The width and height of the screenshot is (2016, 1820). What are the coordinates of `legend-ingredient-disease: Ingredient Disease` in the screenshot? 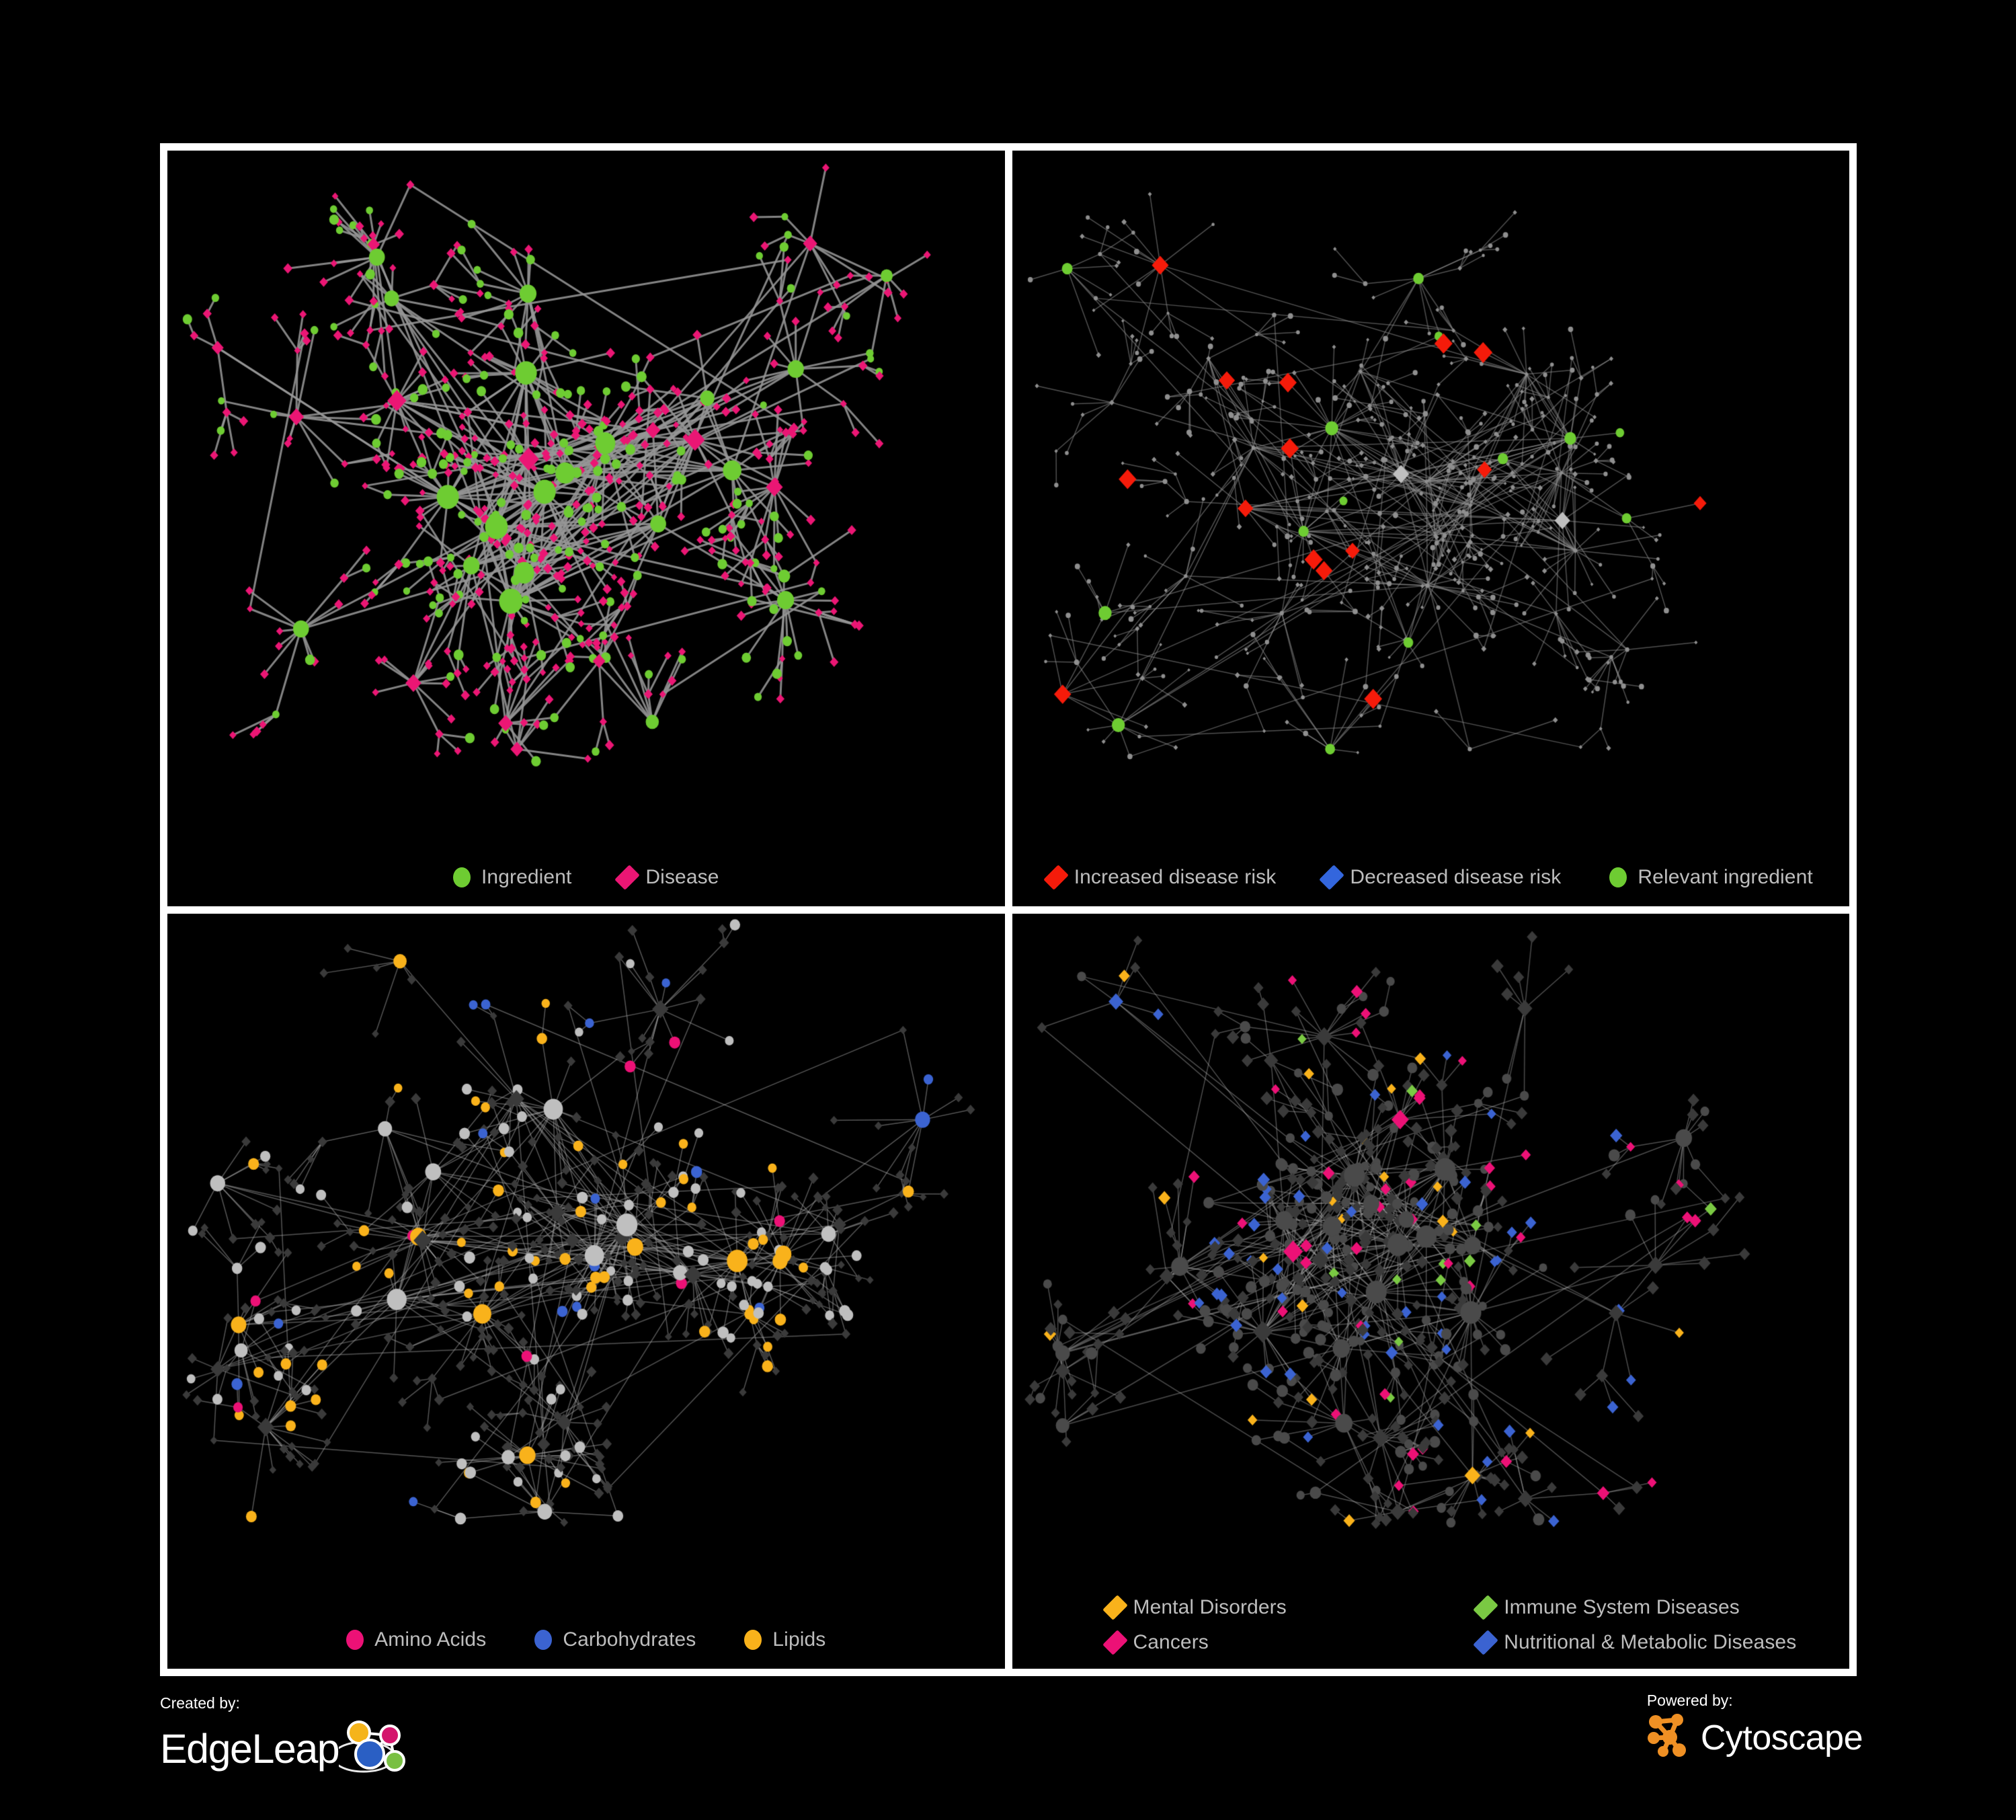 It's located at (586, 877).